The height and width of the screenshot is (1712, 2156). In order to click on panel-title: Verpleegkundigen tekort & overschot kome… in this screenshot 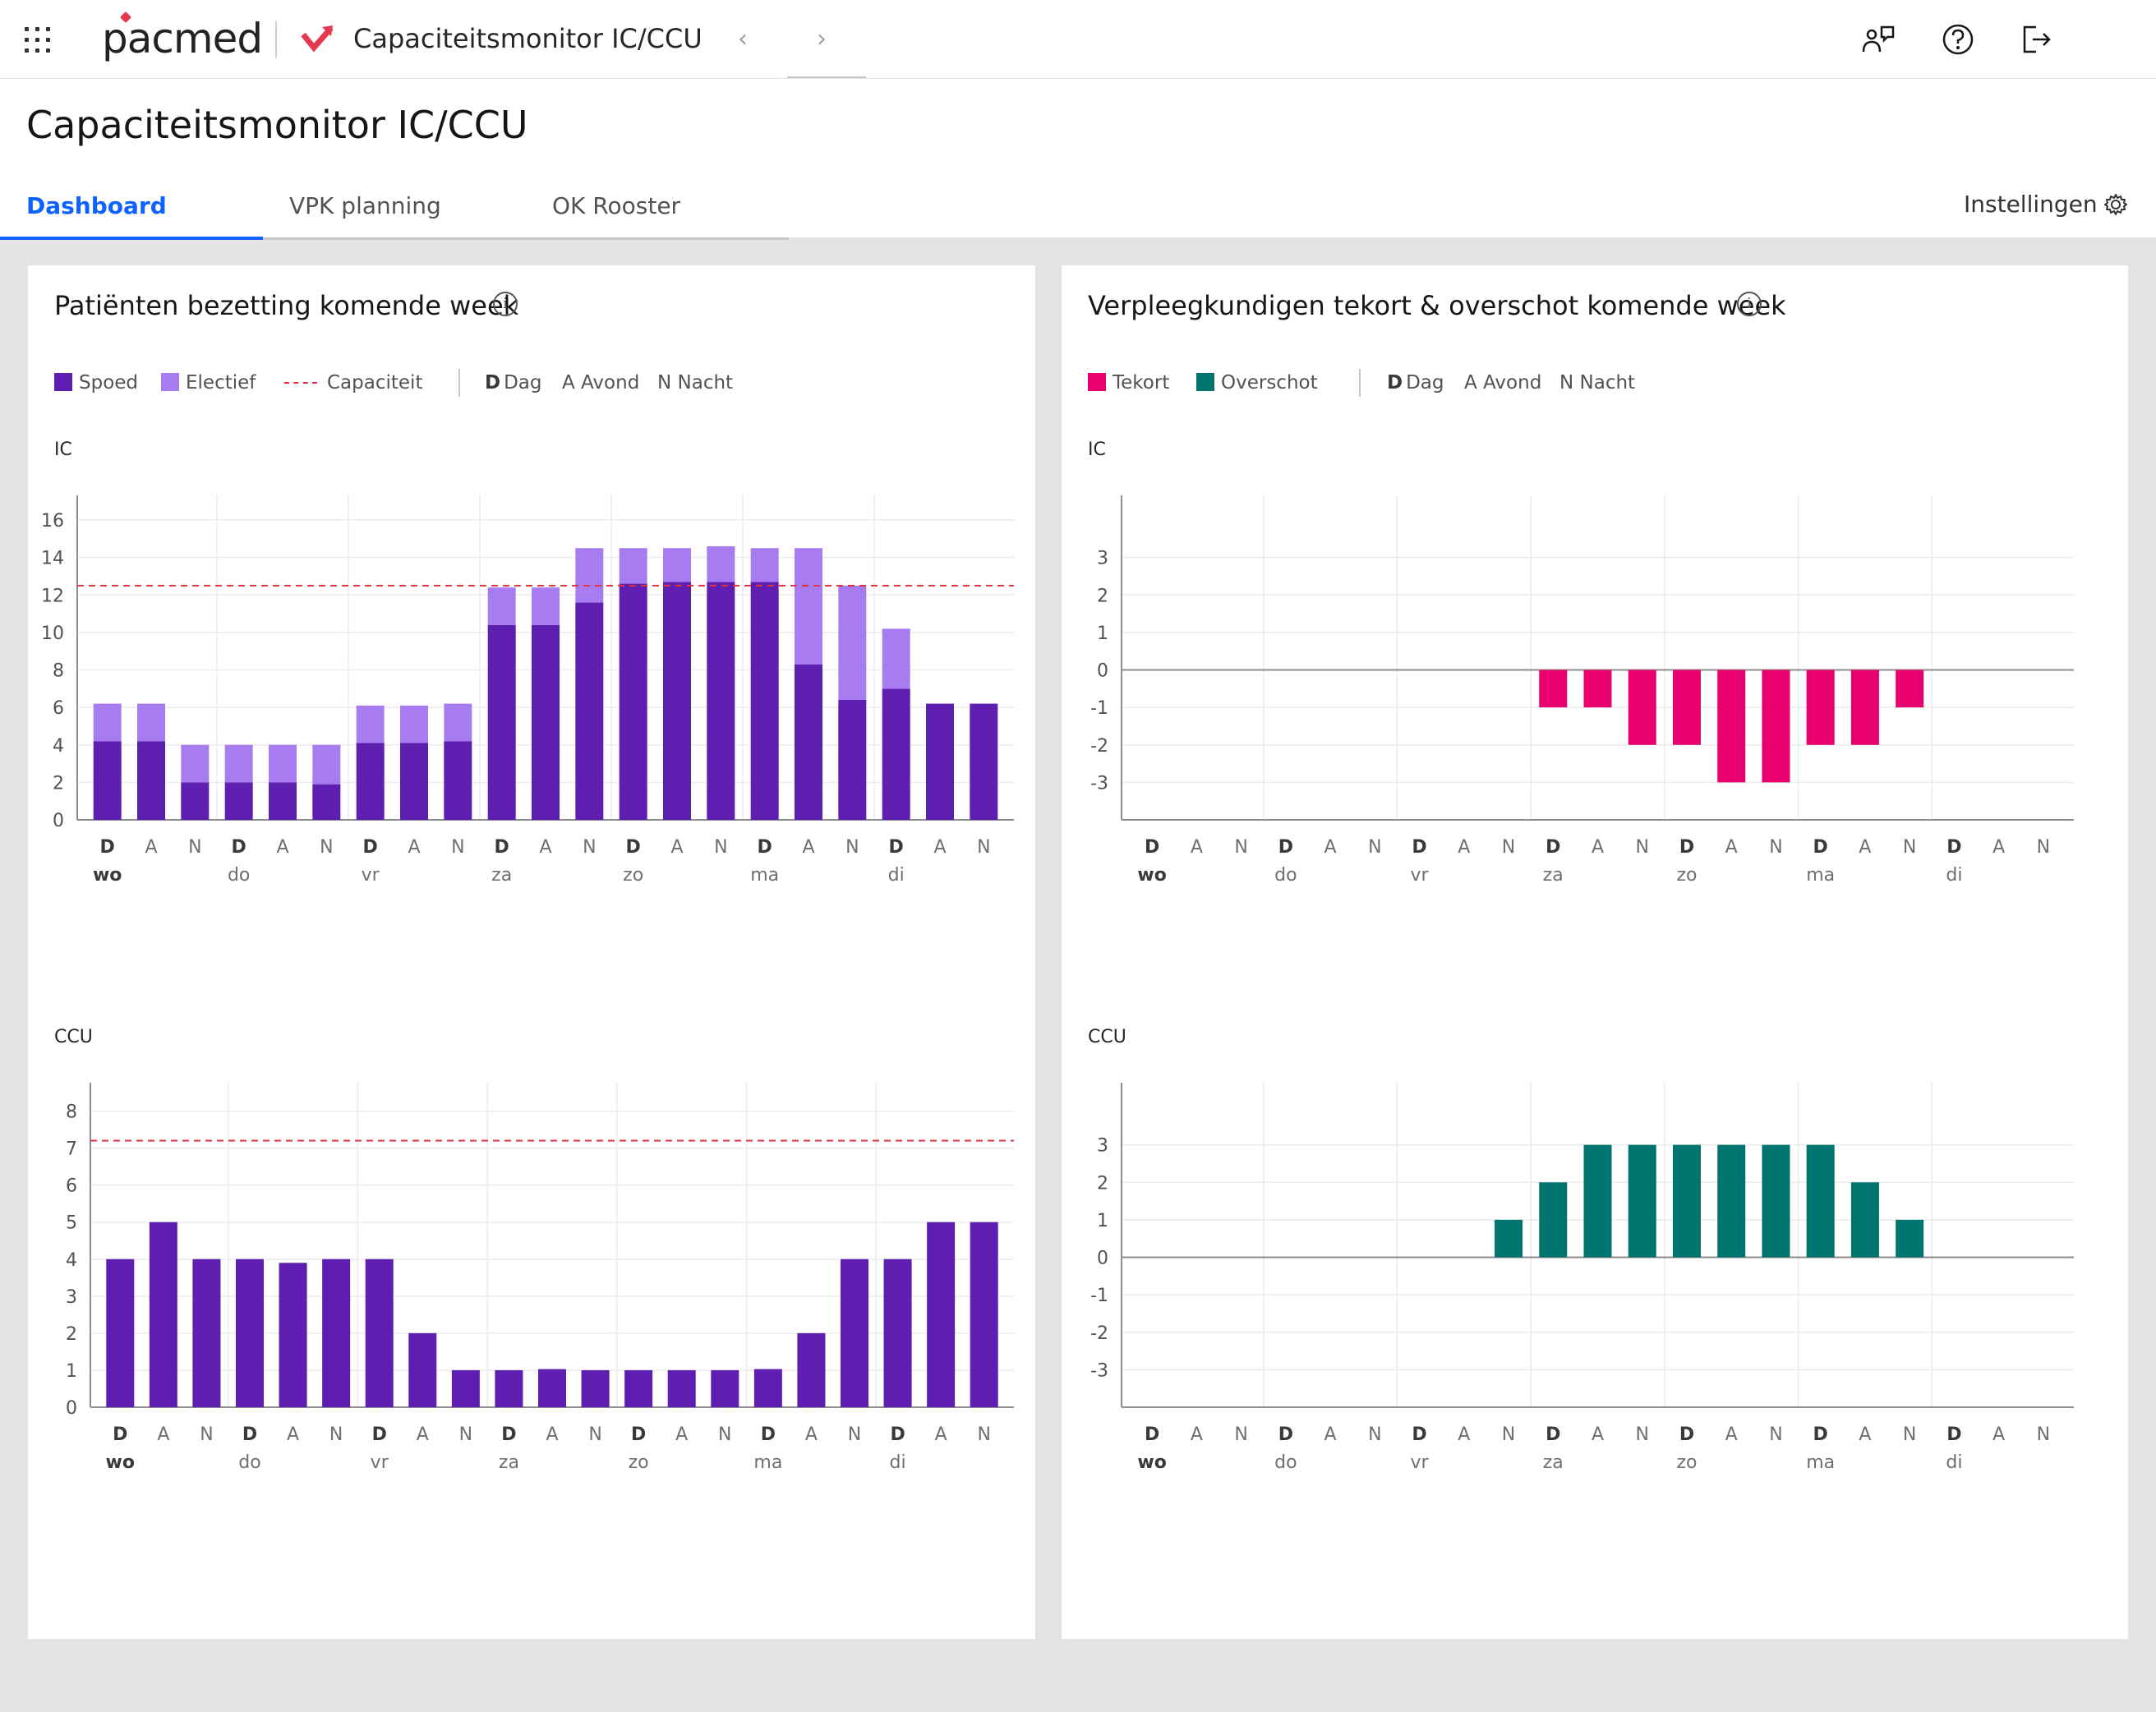, I will do `click(1437, 306)`.